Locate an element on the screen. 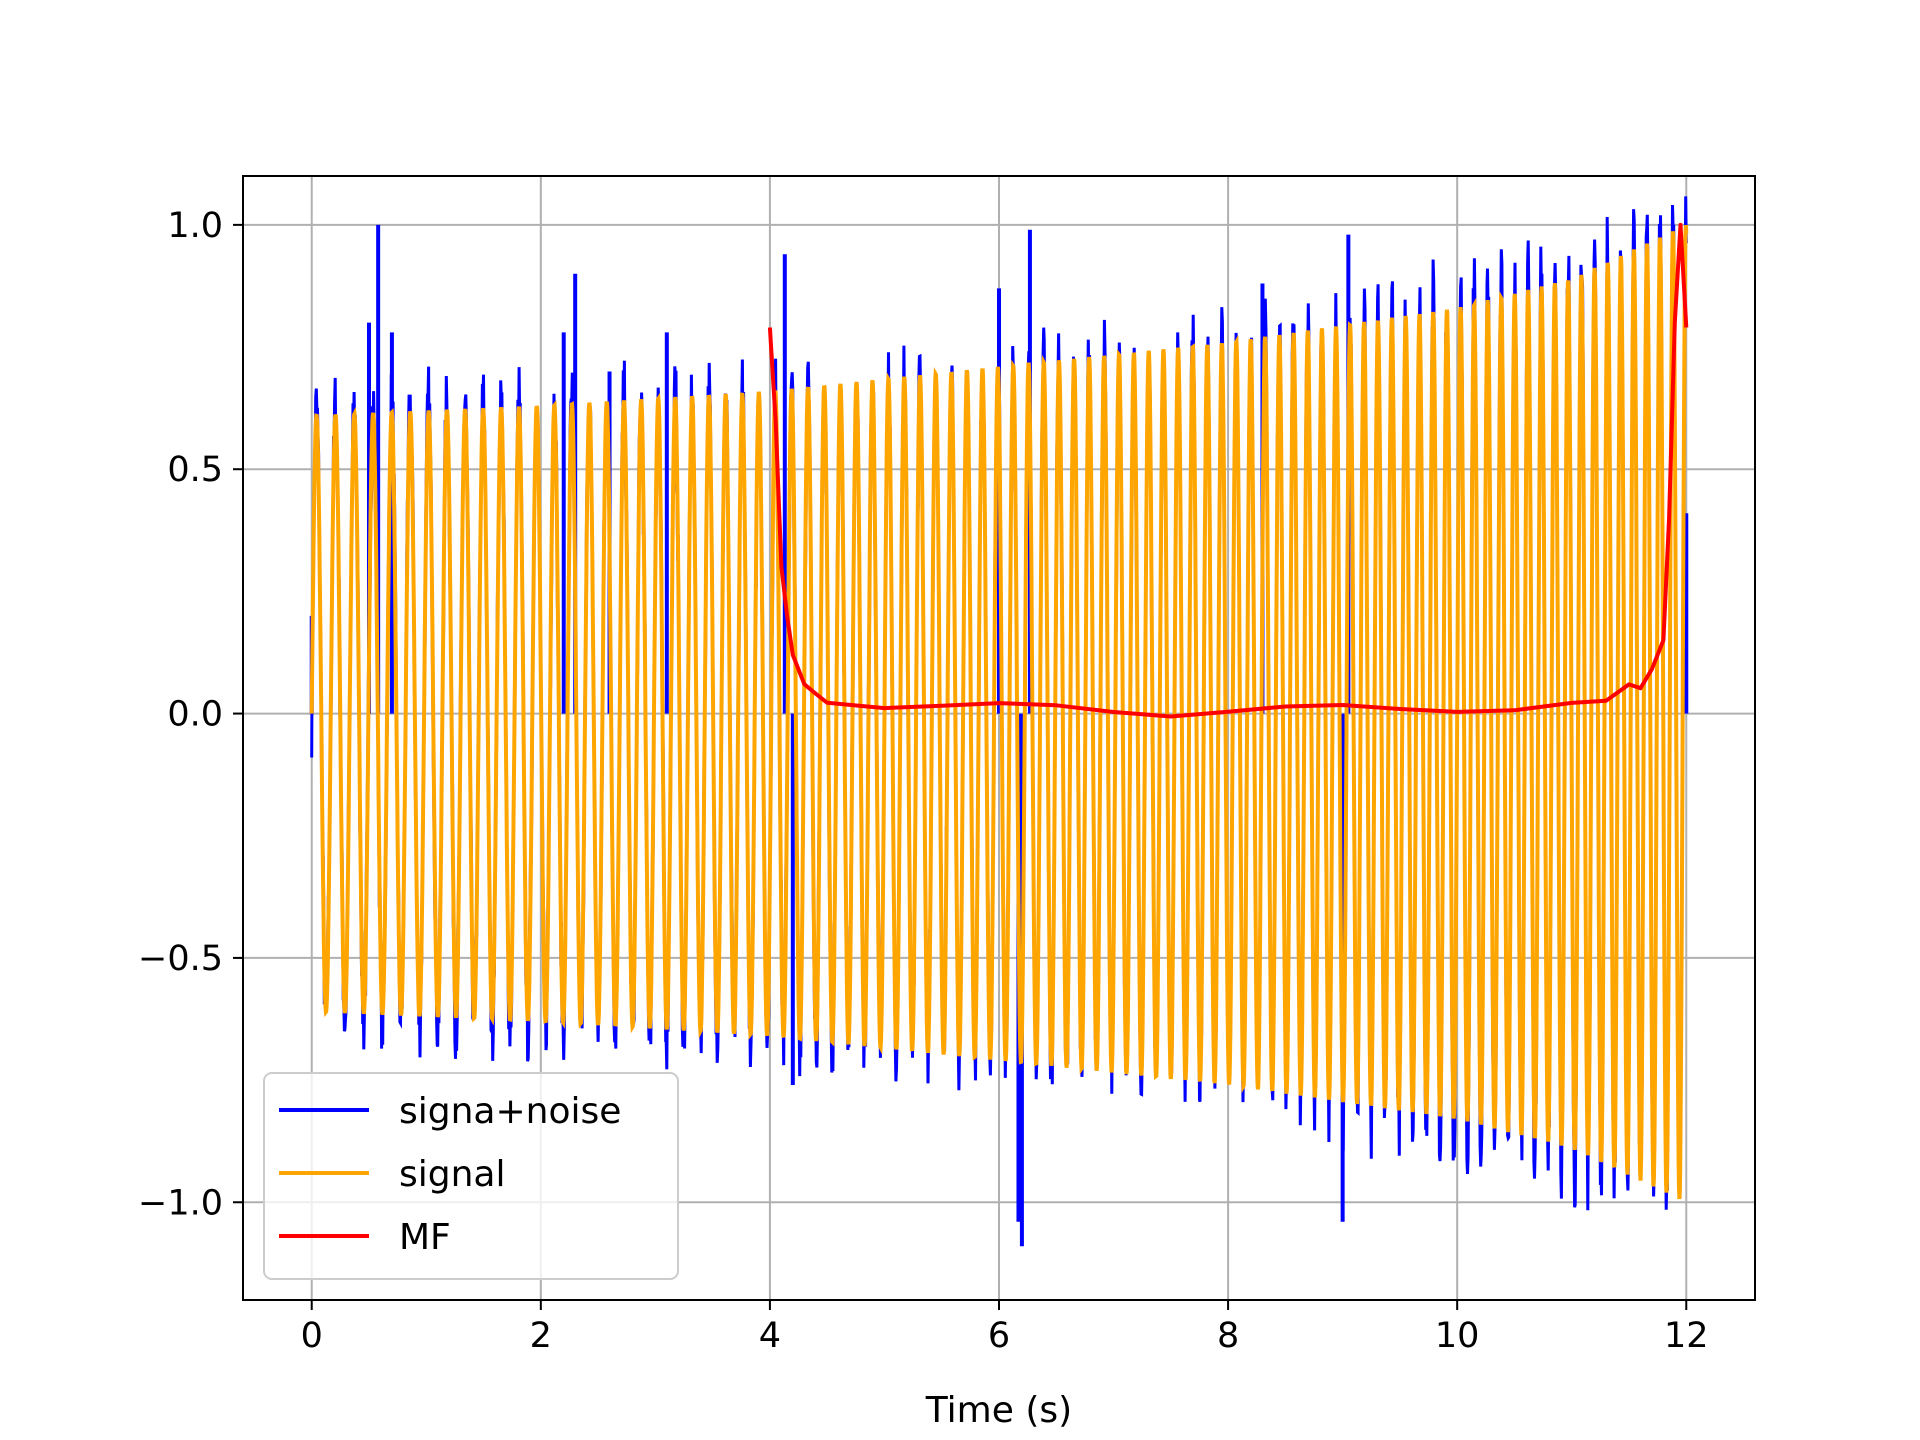 The image size is (1920, 1440). y-tick-label: 0.0 is located at coordinates (195, 715).